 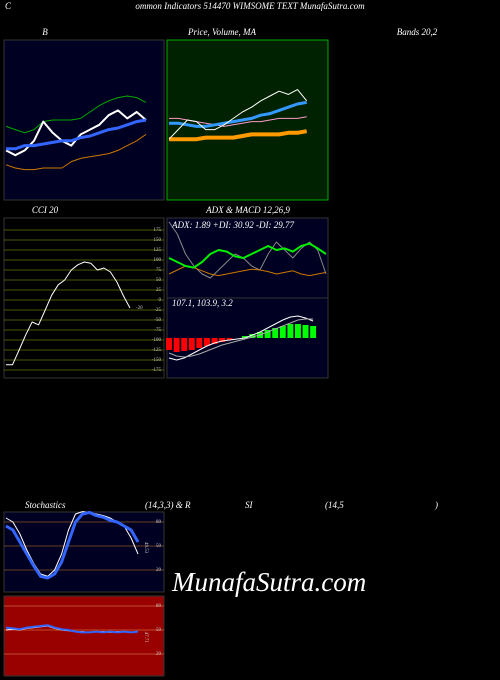 I want to click on y-tick-label: 100, so click(x=158, y=260).